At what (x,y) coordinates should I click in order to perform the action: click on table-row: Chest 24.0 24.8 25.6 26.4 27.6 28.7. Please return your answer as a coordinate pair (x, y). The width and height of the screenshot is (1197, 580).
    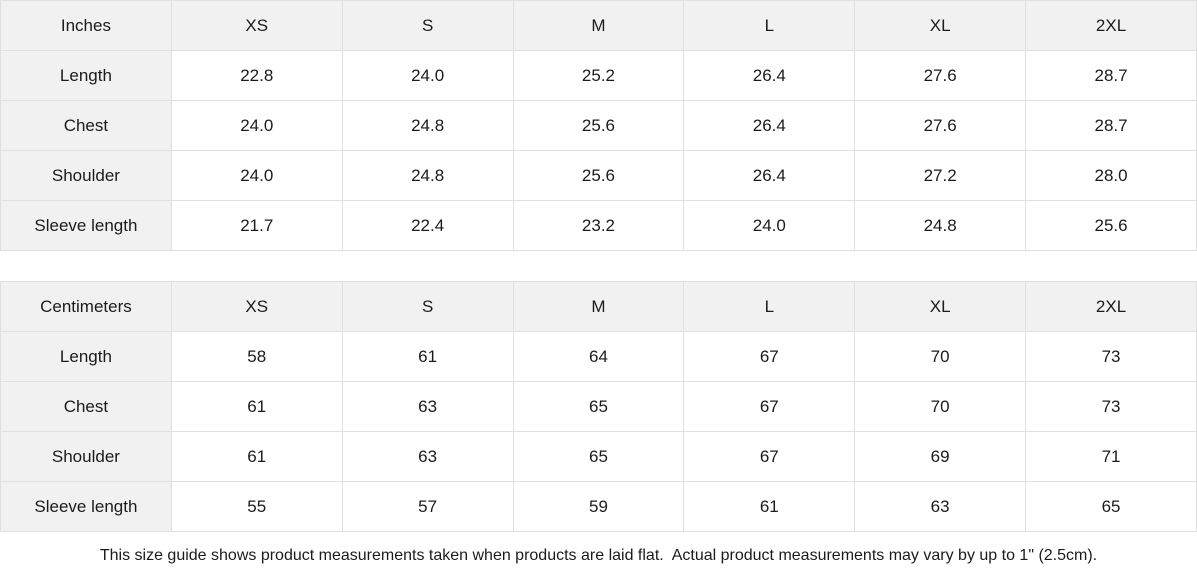
    Looking at the image, I should click on (598, 125).